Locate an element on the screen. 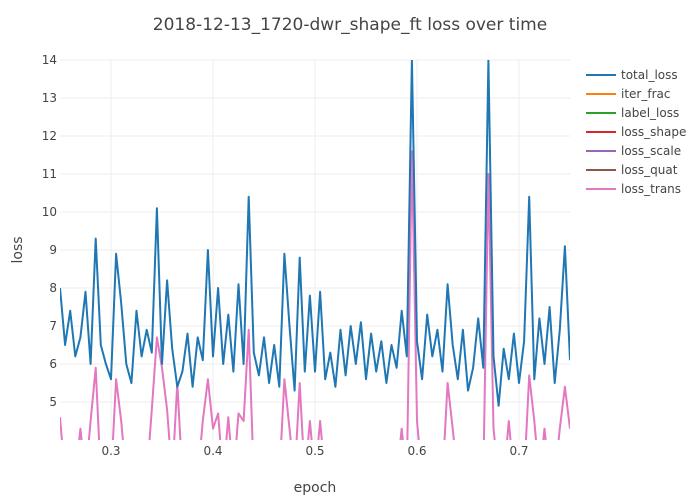 The image size is (700, 504). legend-label: loss_scale is located at coordinates (651, 151).